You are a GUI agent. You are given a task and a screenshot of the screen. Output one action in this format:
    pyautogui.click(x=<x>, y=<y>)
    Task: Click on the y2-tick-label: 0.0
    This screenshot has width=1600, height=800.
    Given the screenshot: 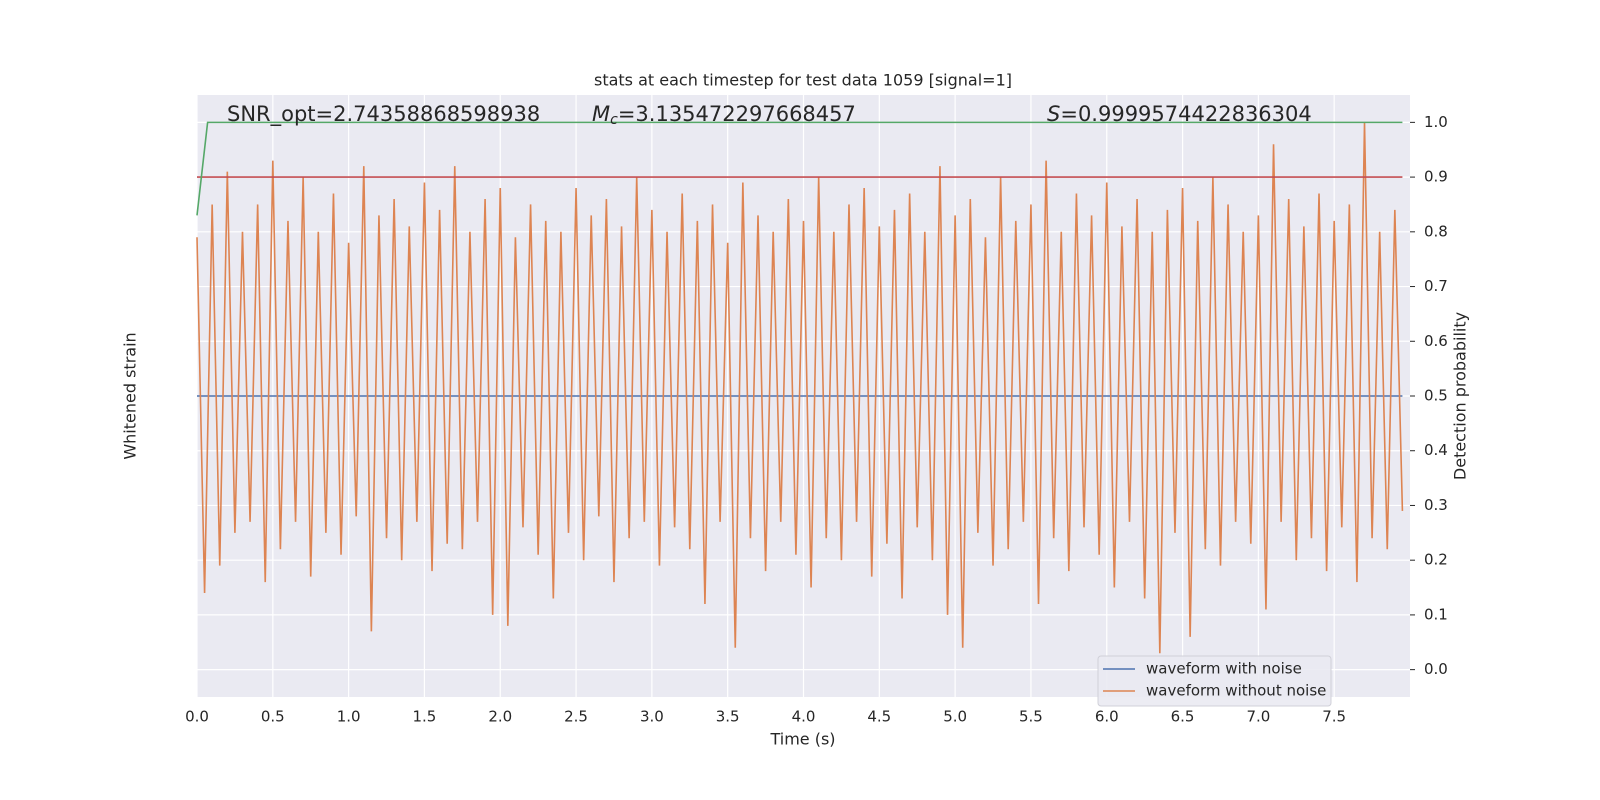 What is the action you would take?
    pyautogui.click(x=1436, y=669)
    